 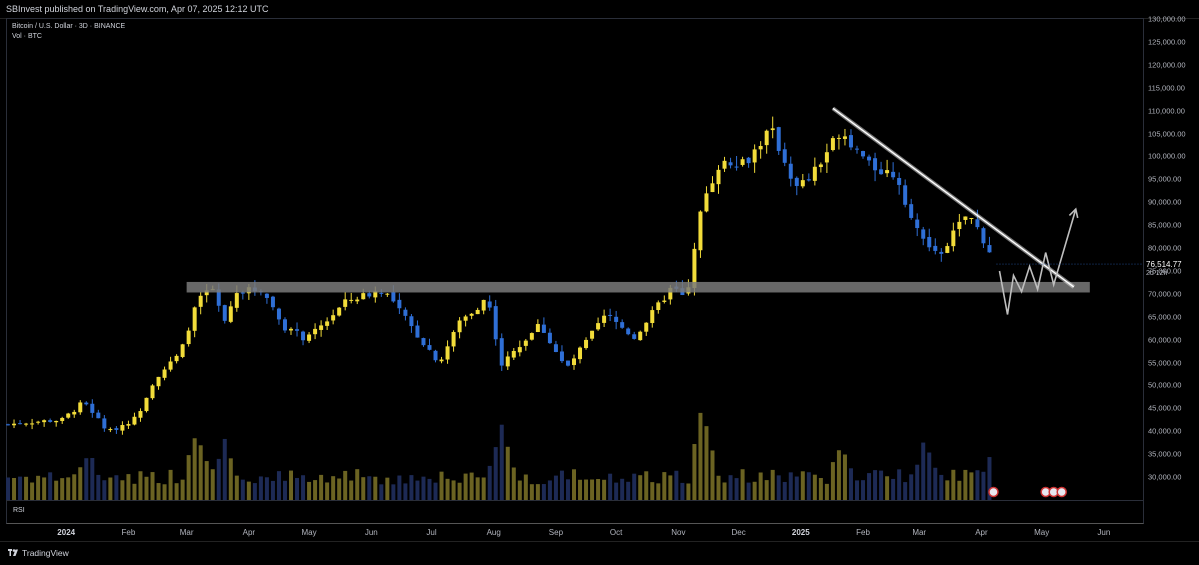 What do you see at coordinates (993, 492) in the screenshot?
I see `event-flag-icon` at bounding box center [993, 492].